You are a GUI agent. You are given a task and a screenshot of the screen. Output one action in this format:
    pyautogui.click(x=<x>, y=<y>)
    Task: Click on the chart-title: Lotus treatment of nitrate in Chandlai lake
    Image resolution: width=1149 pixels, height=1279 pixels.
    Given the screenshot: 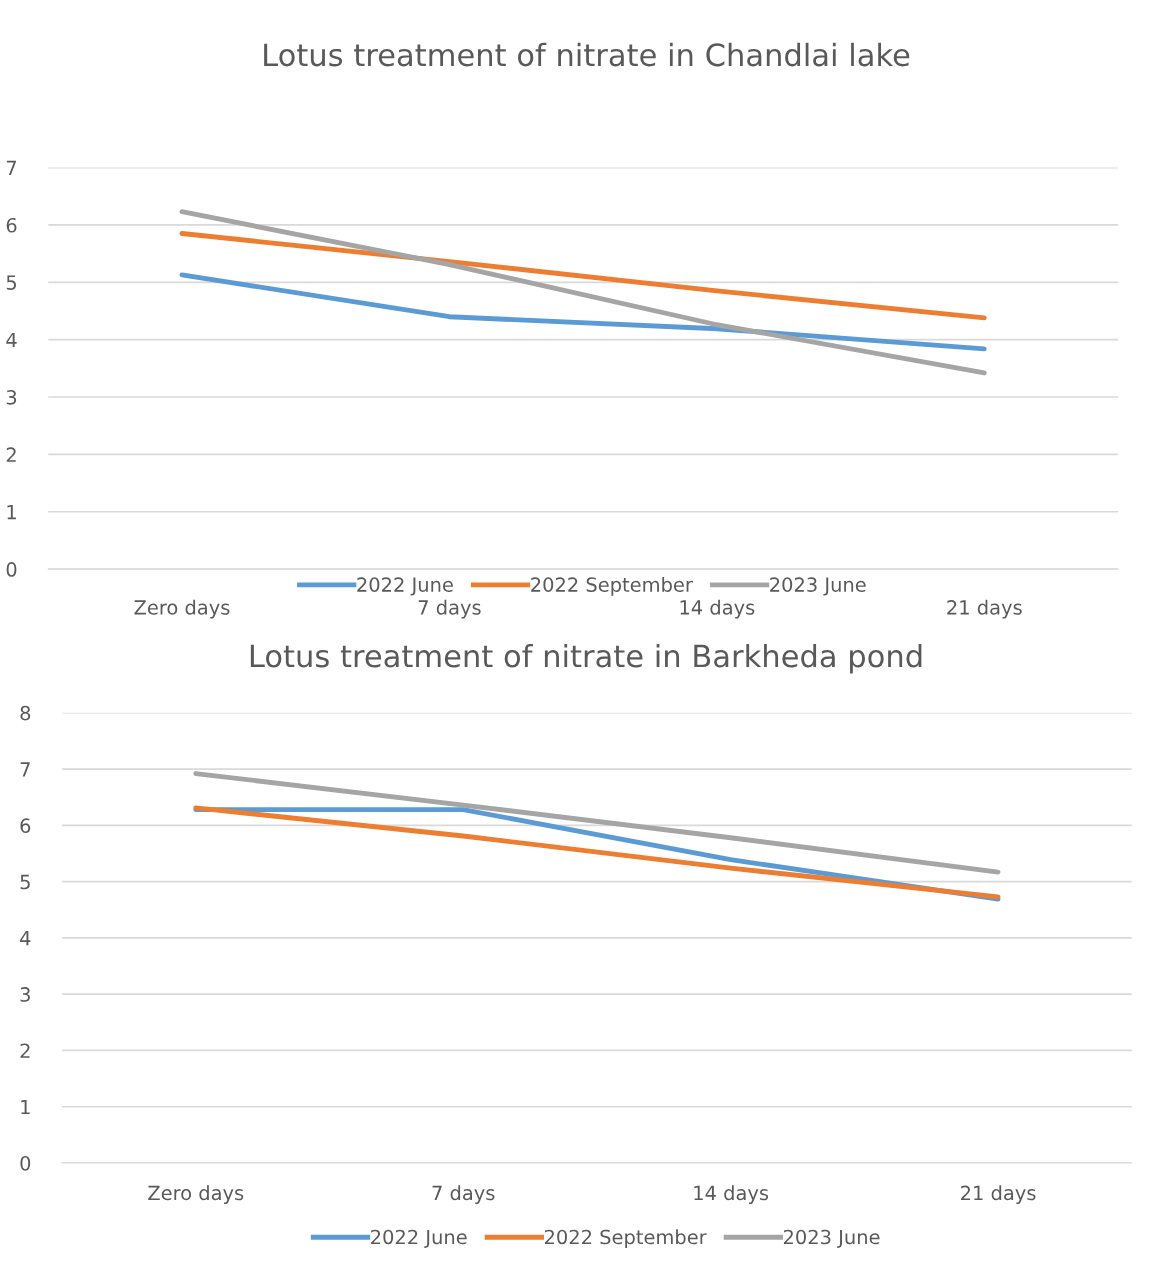 What is the action you would take?
    pyautogui.click(x=587, y=54)
    